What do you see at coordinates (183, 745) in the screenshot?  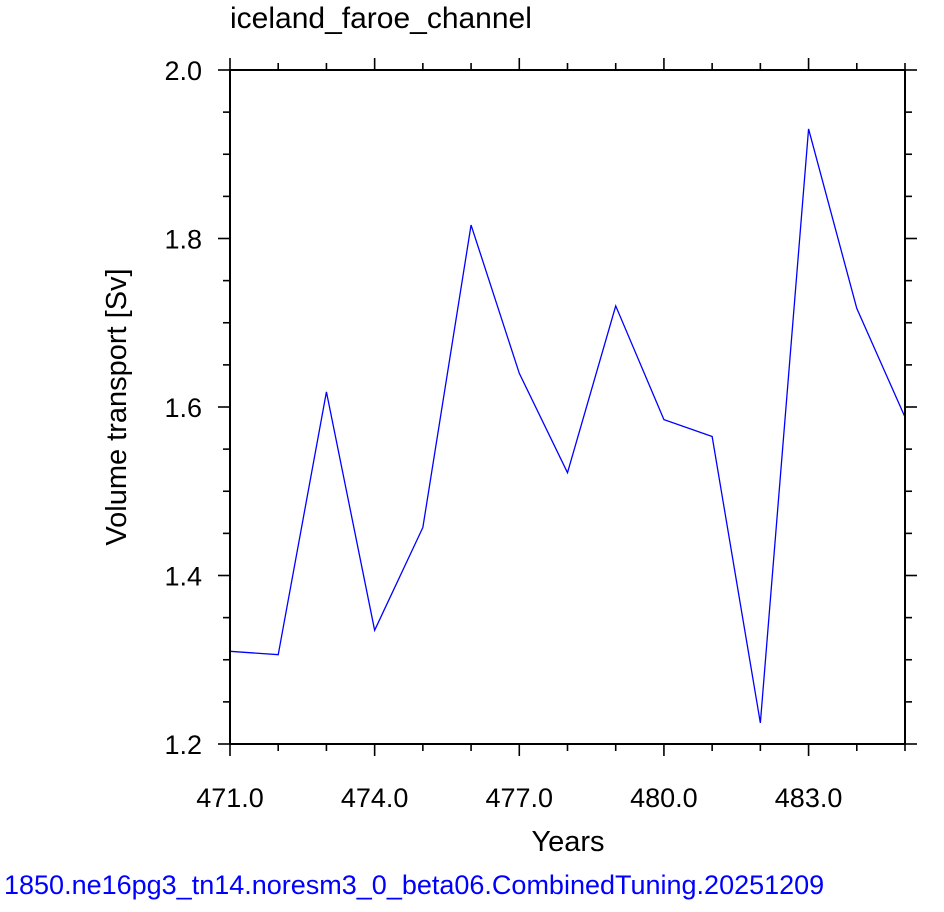 I see `y-tick-label: 1.2` at bounding box center [183, 745].